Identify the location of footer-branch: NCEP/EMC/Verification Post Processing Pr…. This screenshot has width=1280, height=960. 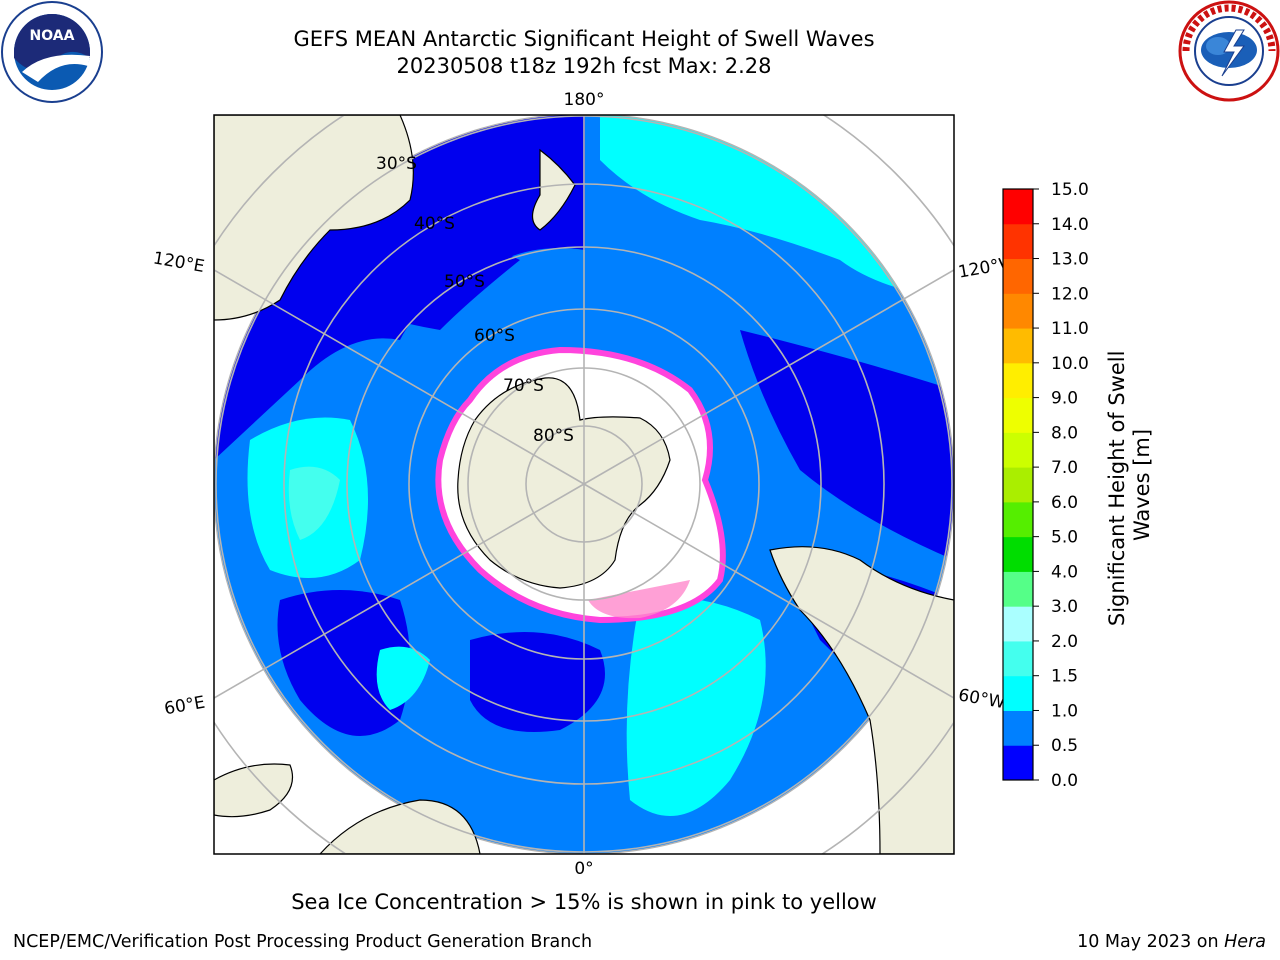
(303, 942).